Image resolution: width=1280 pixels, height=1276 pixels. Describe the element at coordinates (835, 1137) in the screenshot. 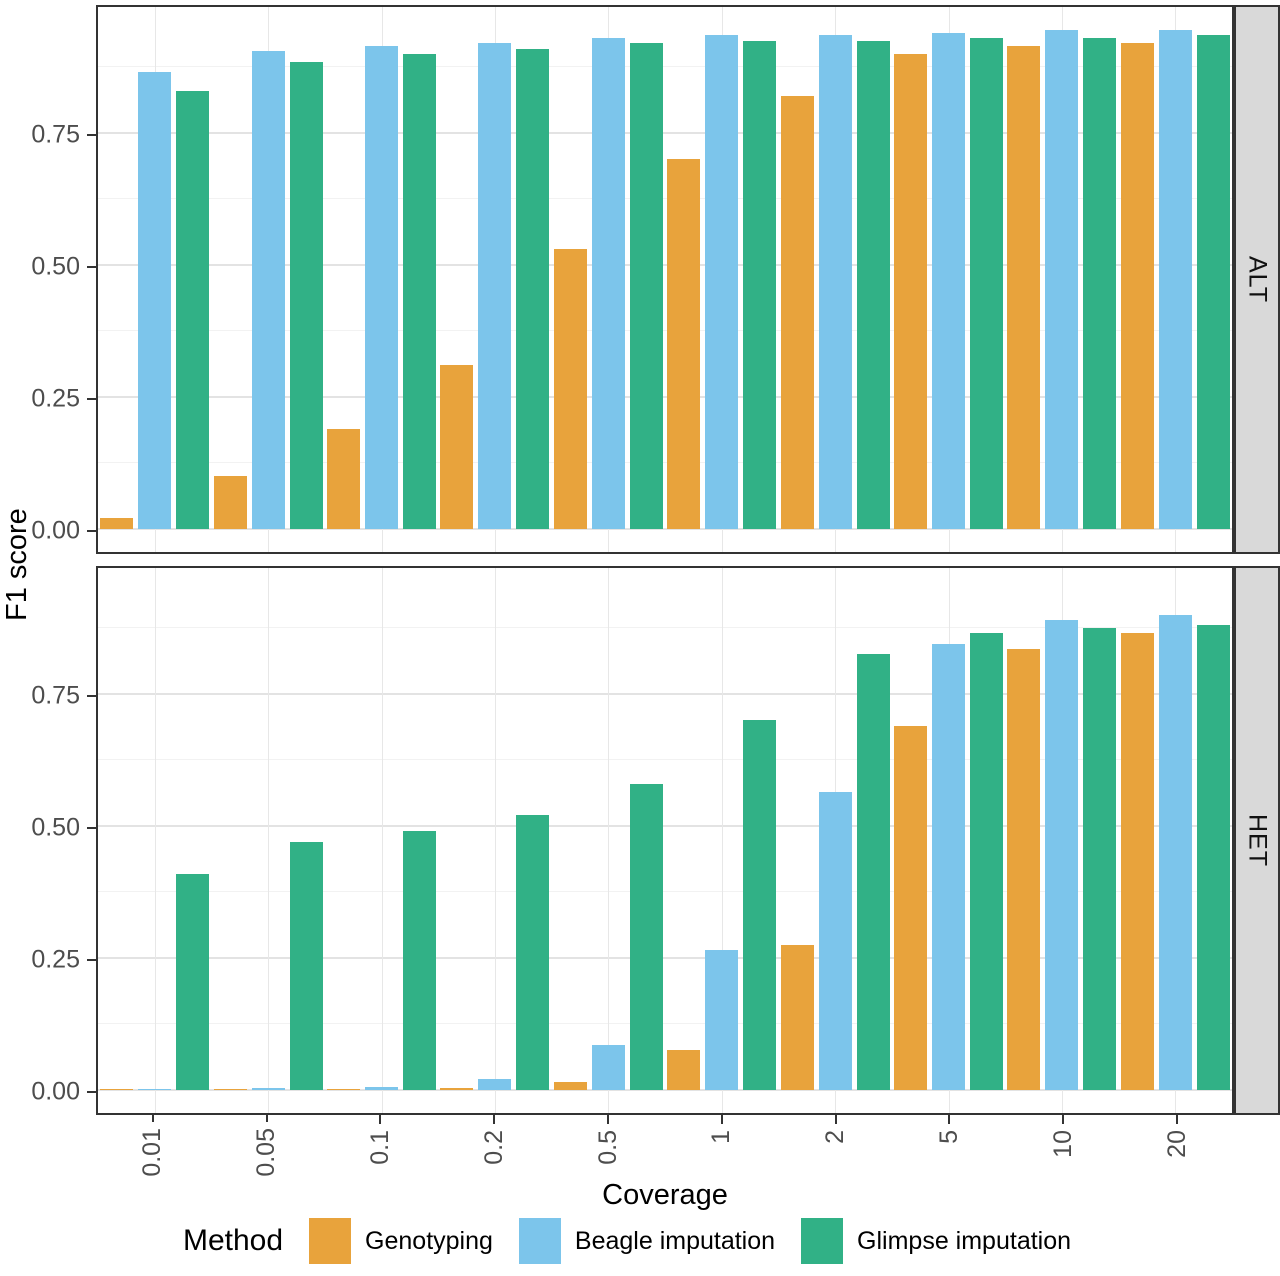

I see `x-tick-label: 2` at that location.